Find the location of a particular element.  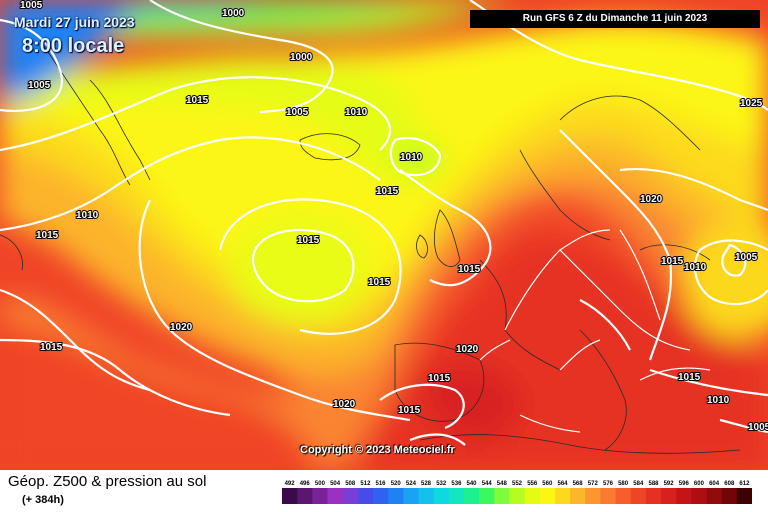

scale-label: 584 is located at coordinates (638, 484).